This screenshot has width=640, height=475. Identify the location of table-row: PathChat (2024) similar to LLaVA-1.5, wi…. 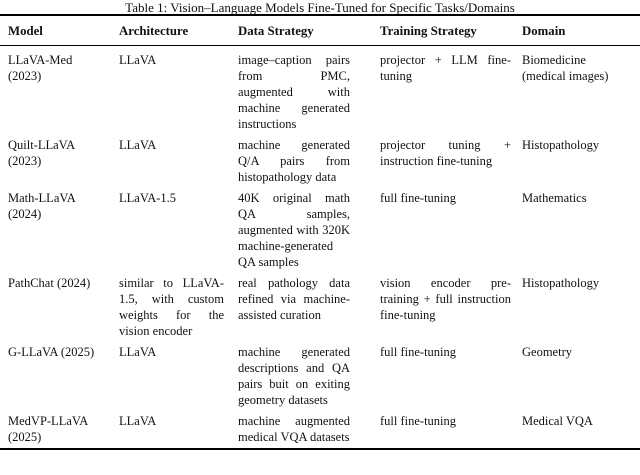
(320, 307).